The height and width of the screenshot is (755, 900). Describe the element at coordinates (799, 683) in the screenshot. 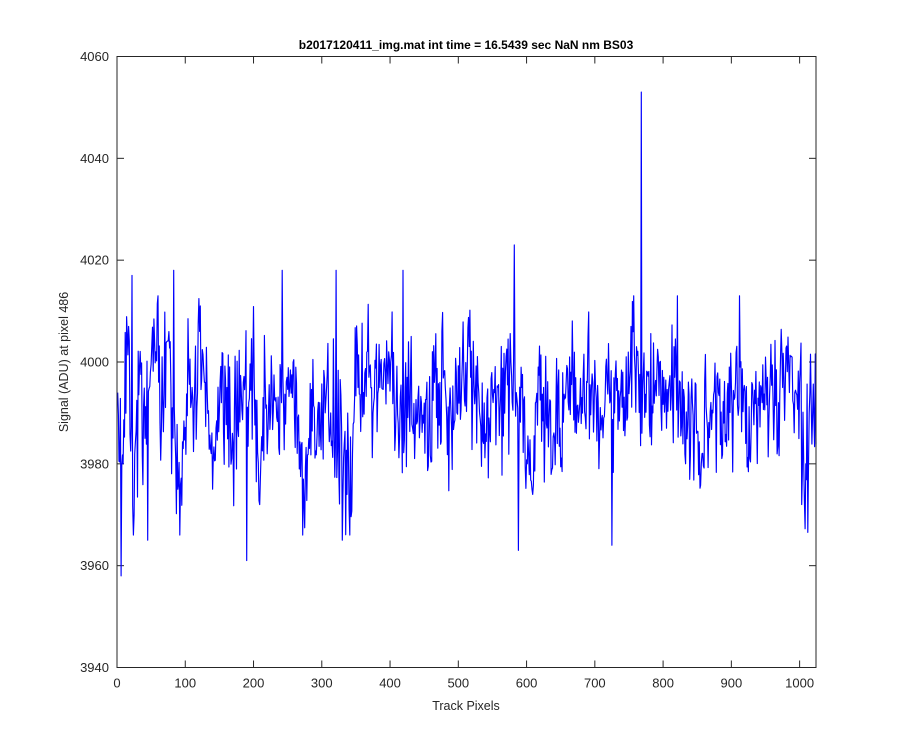

I see `x-tick-label: 1000` at that location.